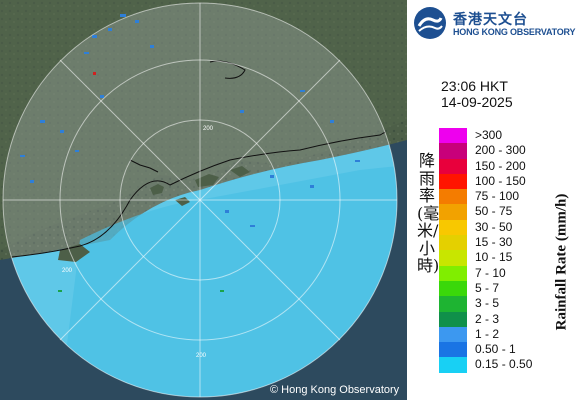 Image resolution: width=577 pixels, height=400 pixels. I want to click on legend-row: 10 - 15, so click(504, 258).